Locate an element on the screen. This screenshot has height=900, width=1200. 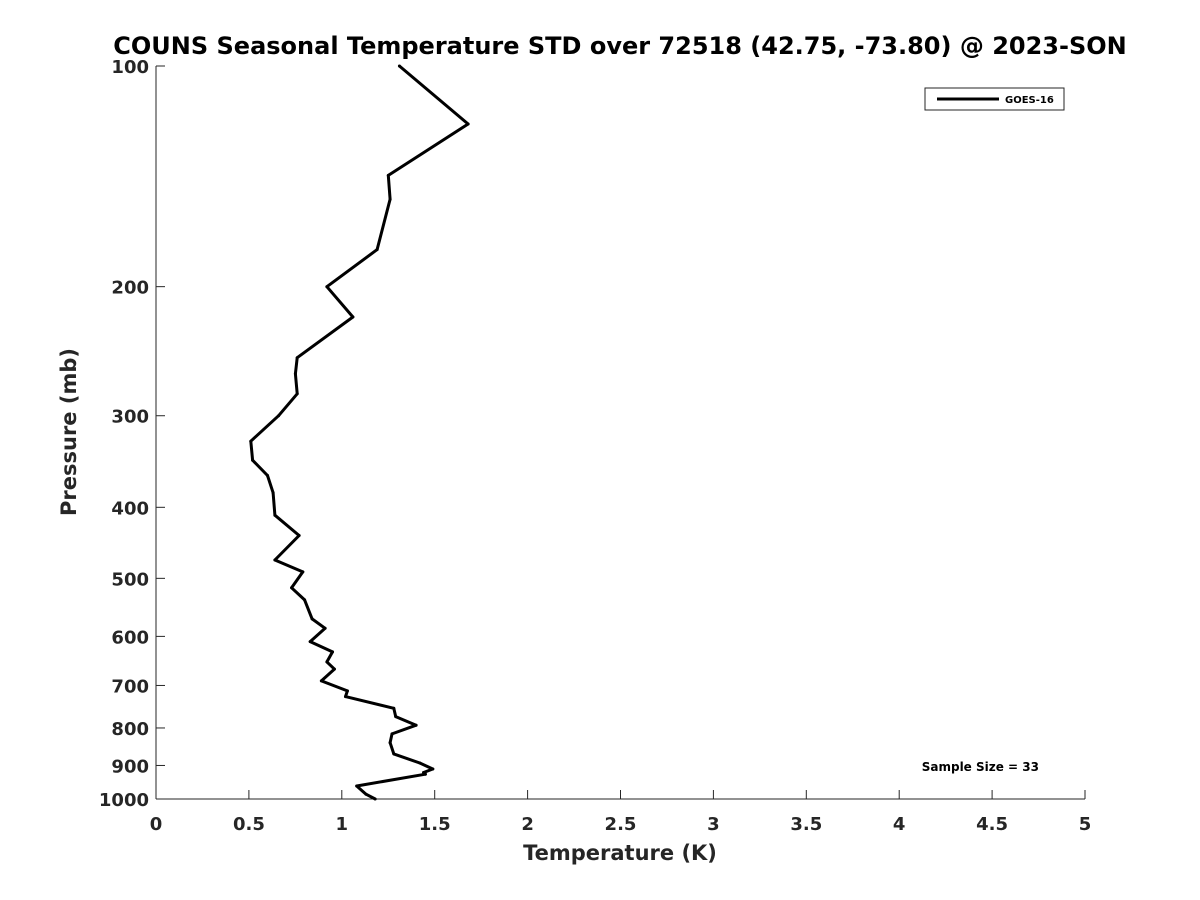
x-tick-label: 3 is located at coordinates (713, 824).